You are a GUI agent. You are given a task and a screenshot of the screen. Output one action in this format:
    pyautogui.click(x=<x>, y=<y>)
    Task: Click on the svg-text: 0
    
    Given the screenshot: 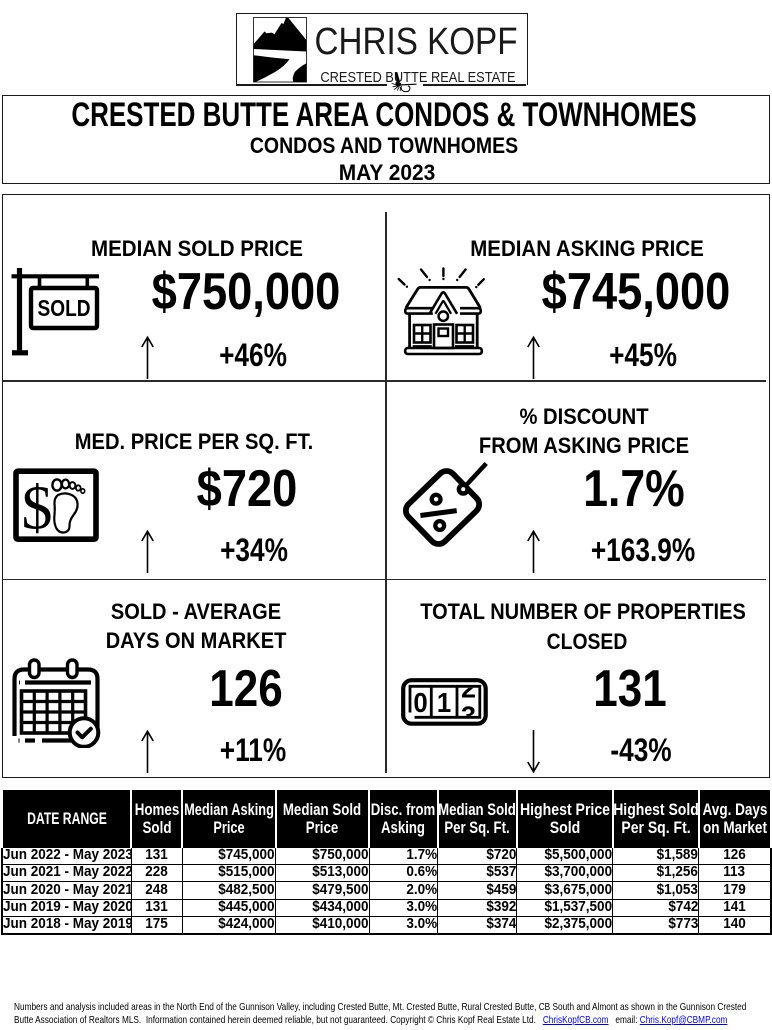 What is the action you would take?
    pyautogui.click(x=420, y=702)
    